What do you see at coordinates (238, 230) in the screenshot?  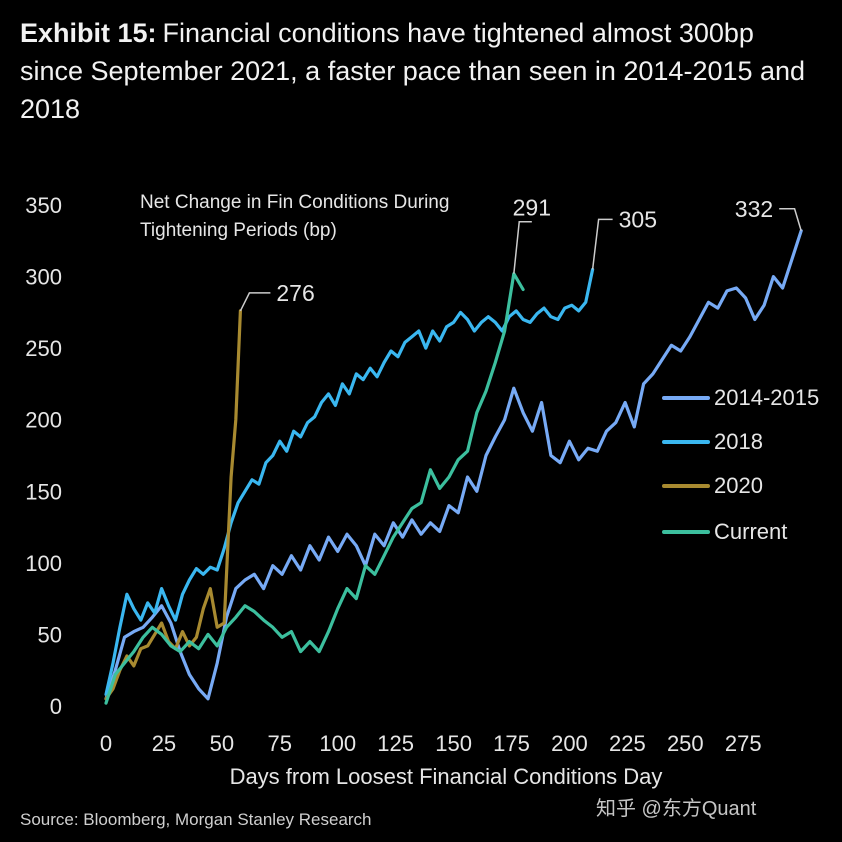 I see `chart-subtitle-line-2: Tightening Periods (bp)` at bounding box center [238, 230].